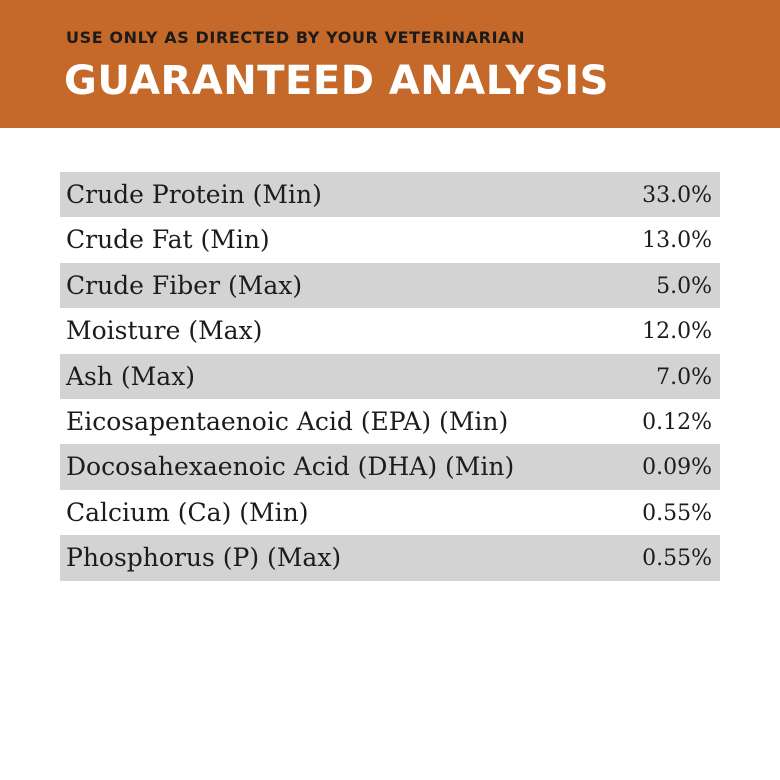 Image resolution: width=780 pixels, height=780 pixels. I want to click on table-row: Moisture (Max) 12.0%, so click(390, 330).